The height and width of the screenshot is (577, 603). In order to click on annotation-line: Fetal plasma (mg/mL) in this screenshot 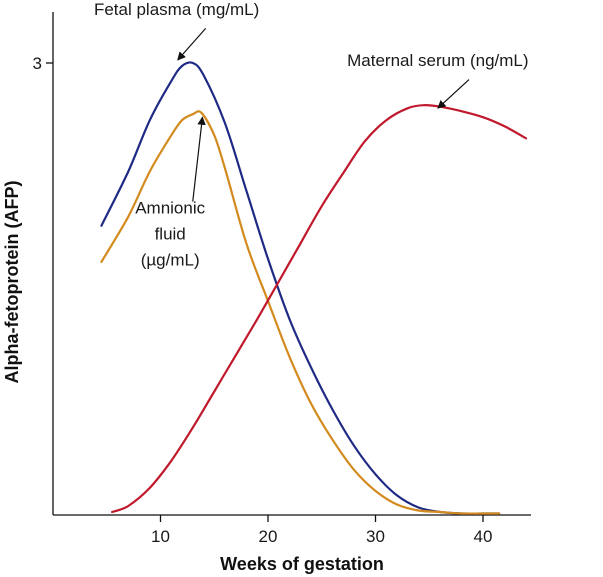, I will do `click(176, 9)`.